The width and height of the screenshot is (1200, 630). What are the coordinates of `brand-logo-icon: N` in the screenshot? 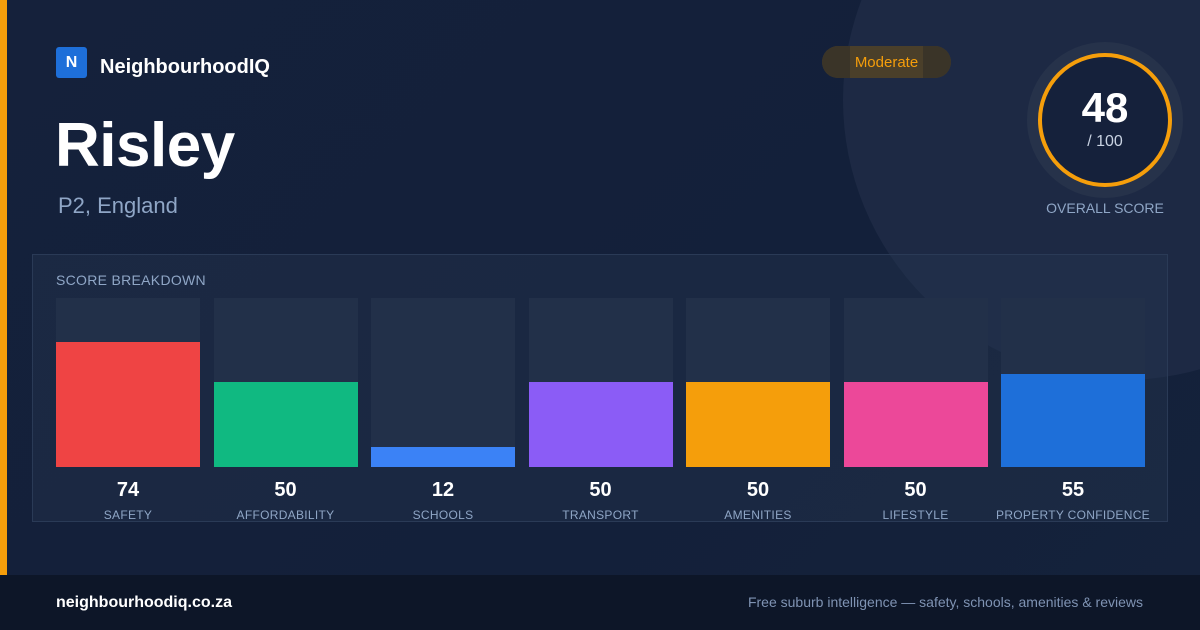 It's located at (71, 62).